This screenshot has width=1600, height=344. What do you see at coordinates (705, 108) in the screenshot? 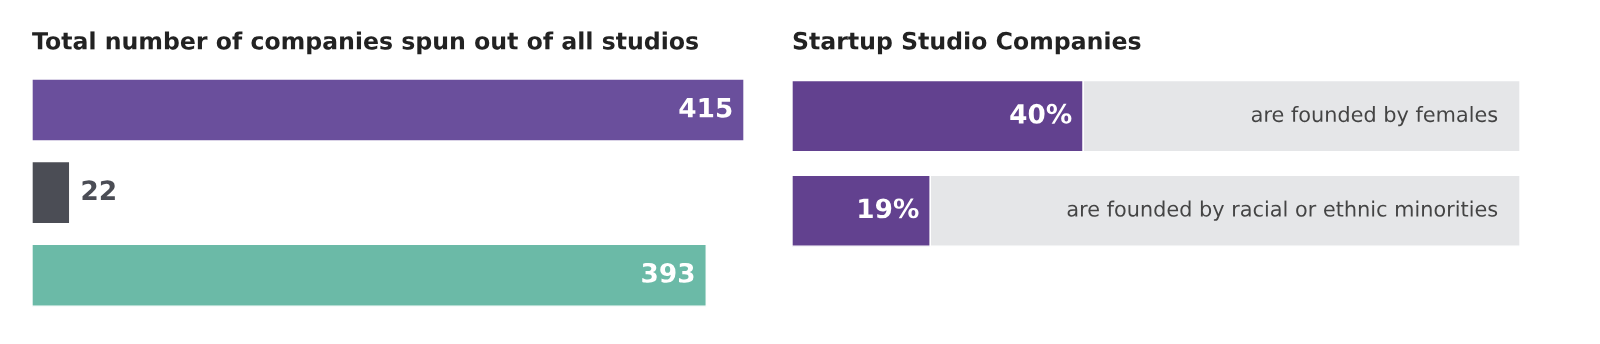
I see `data-label: 415` at bounding box center [705, 108].